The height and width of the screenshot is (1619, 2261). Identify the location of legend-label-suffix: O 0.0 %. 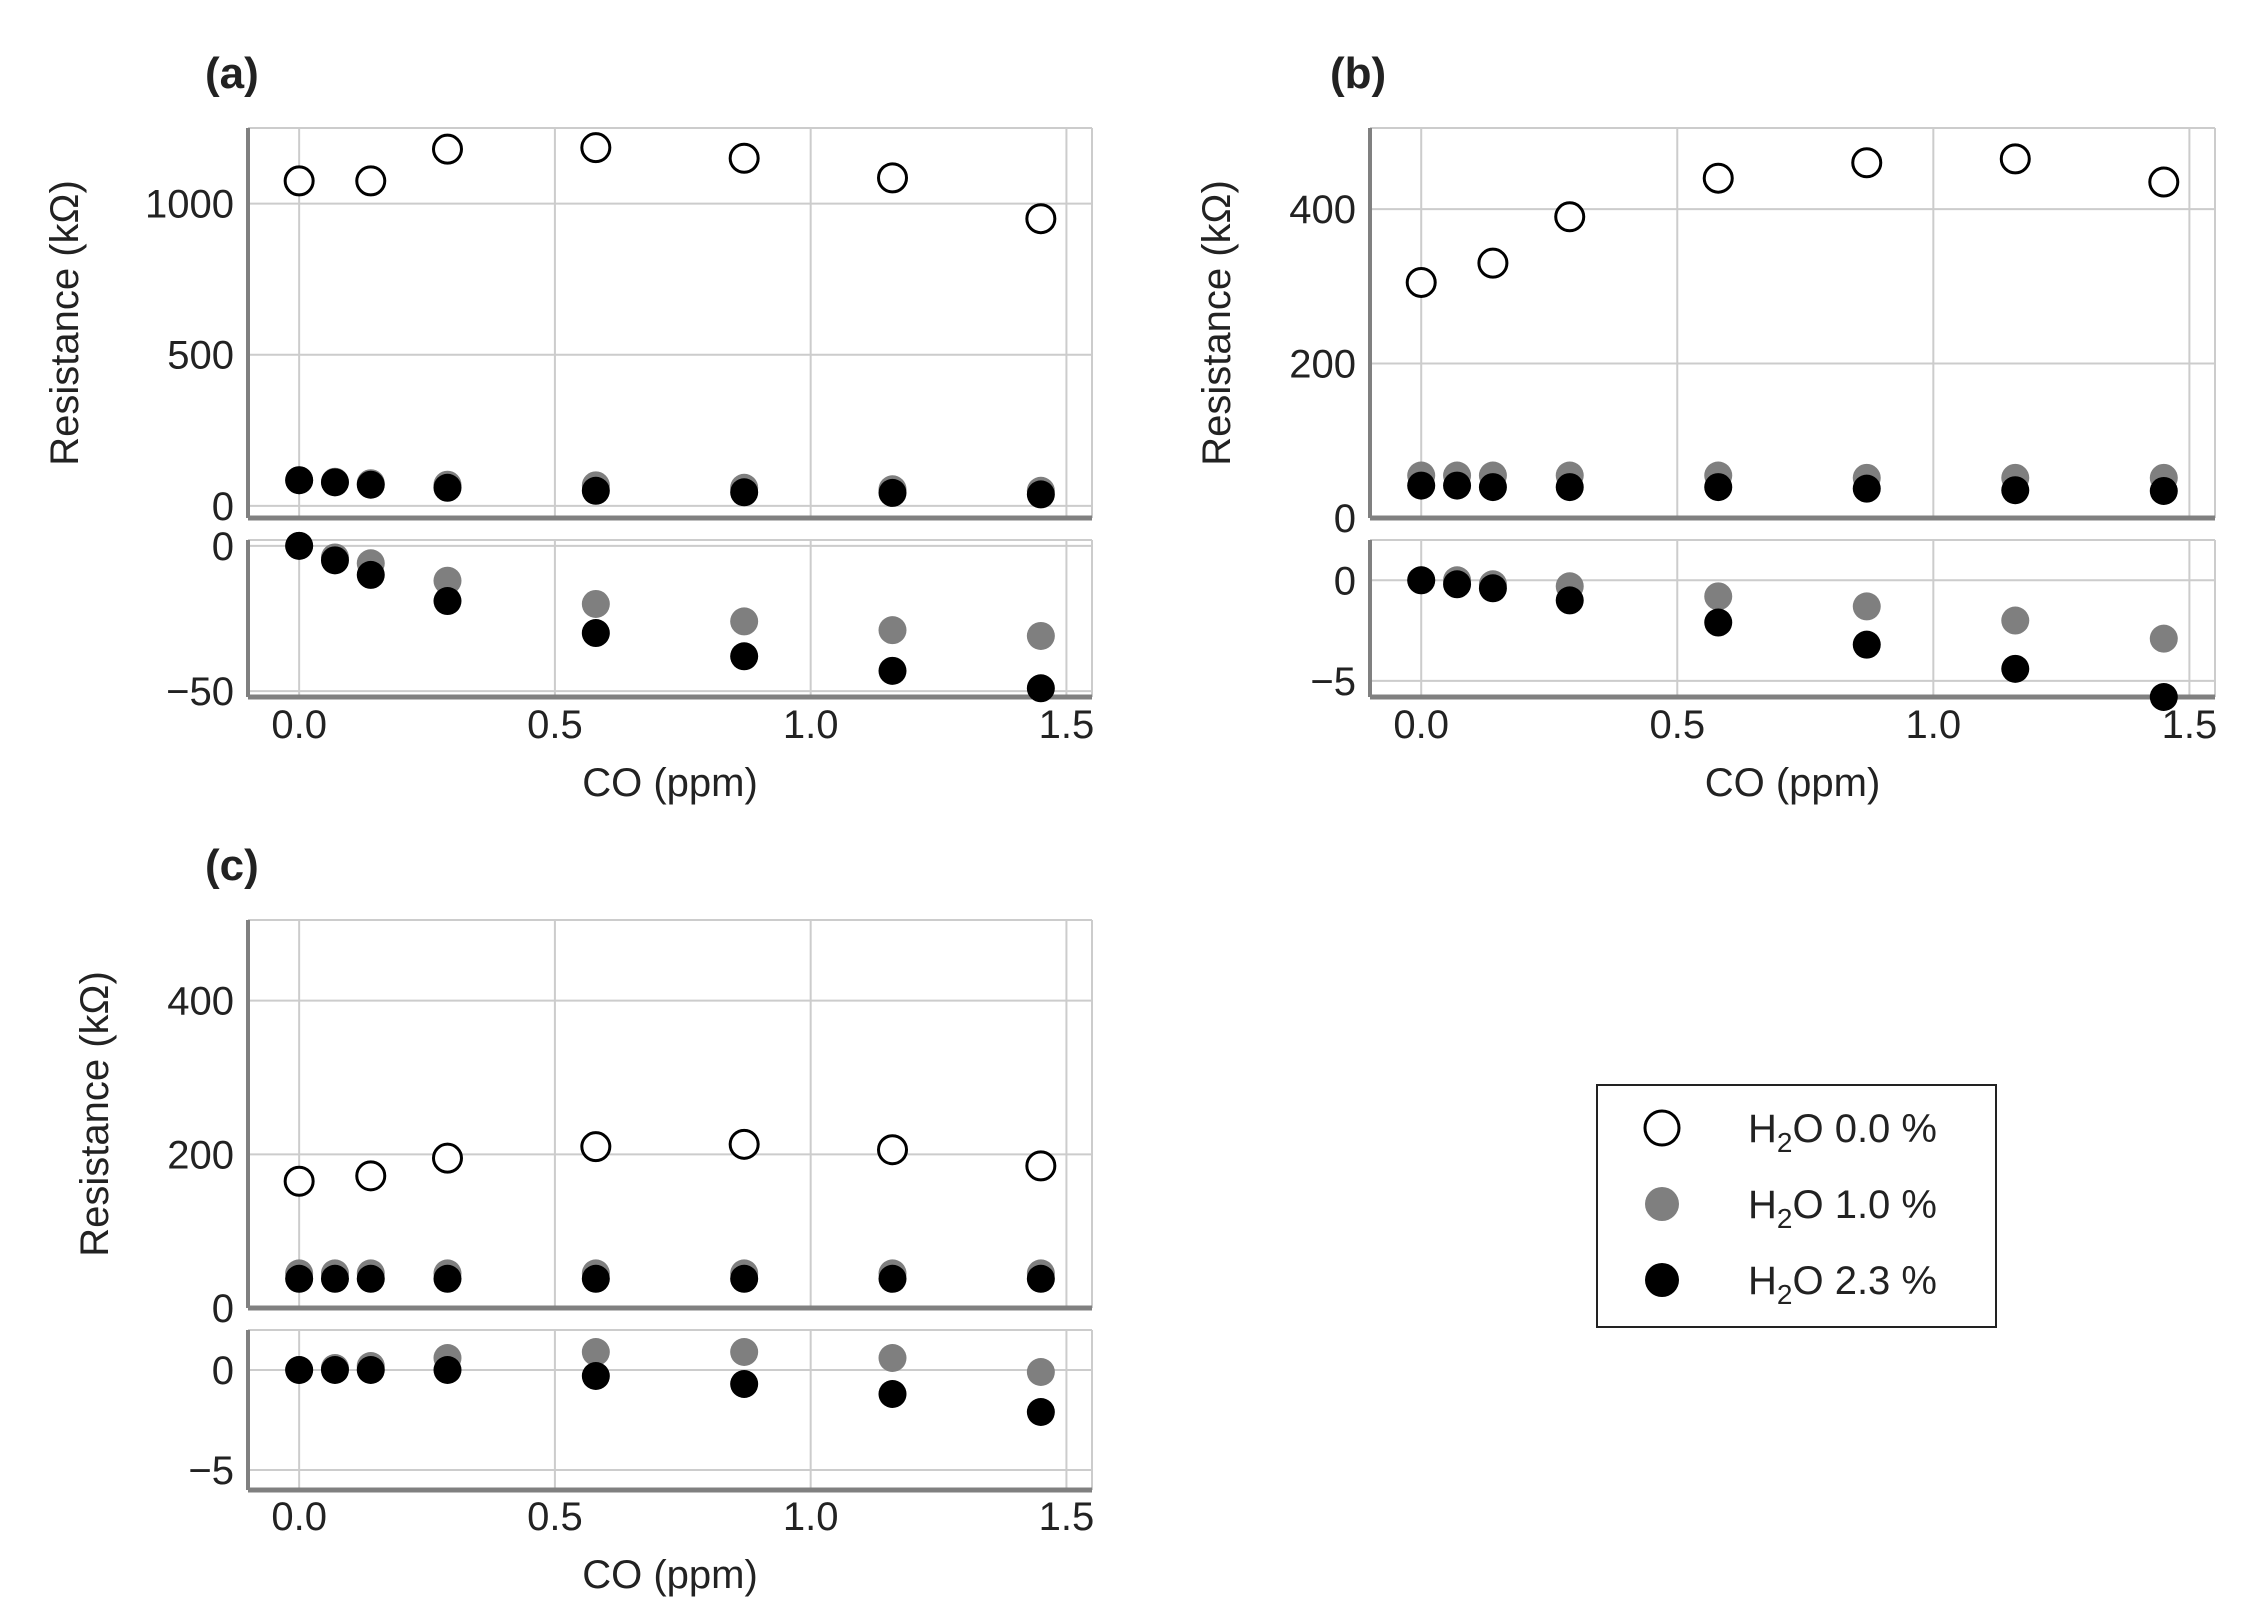
(1864, 1129).